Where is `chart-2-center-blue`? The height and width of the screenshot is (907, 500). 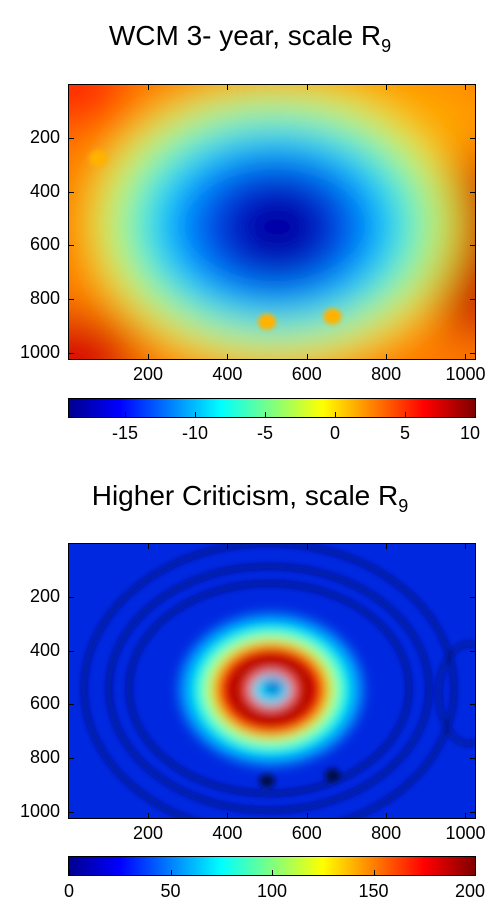 chart-2-center-blue is located at coordinates (273, 687).